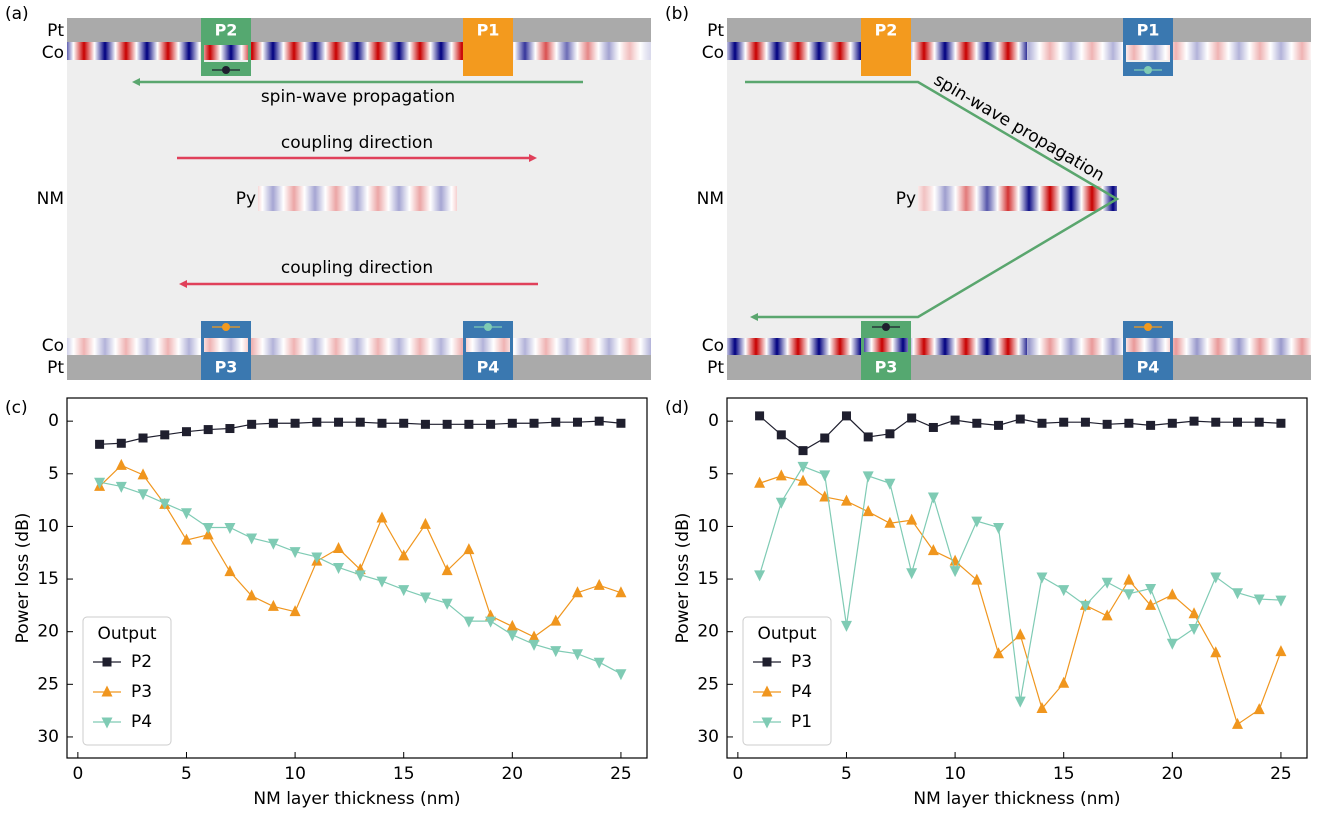 The image size is (1329, 817). I want to click on x-tick-label: 5, so click(186, 774).